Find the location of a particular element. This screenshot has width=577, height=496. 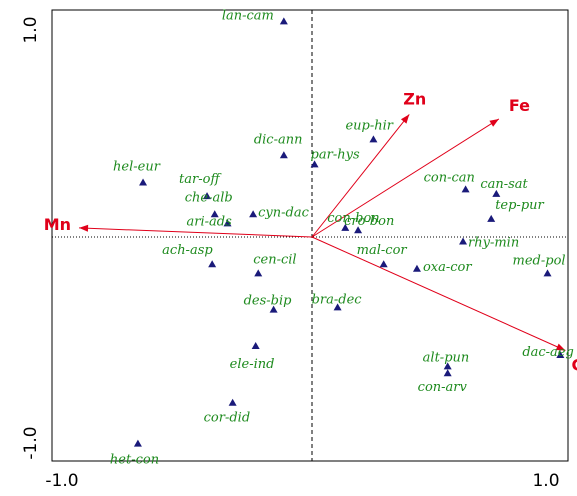

species-label: bra-dec is located at coordinates (337, 299).